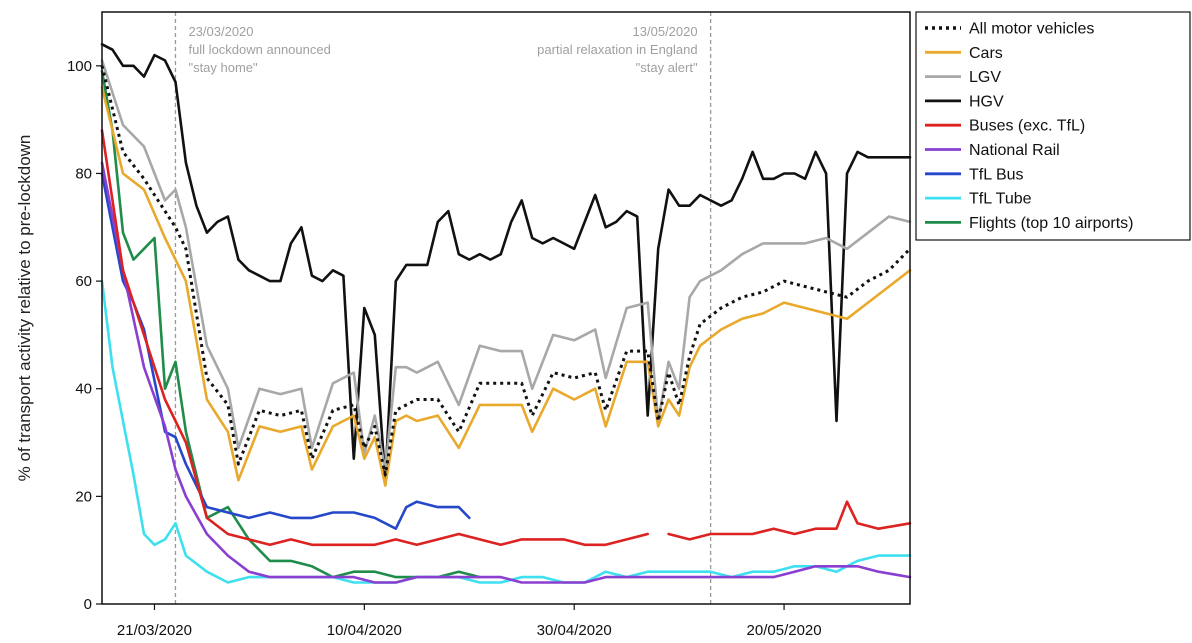 The width and height of the screenshot is (1192, 643). Describe the element at coordinates (784, 630) in the screenshot. I see `x-tick-label: 20/05/2020` at that location.